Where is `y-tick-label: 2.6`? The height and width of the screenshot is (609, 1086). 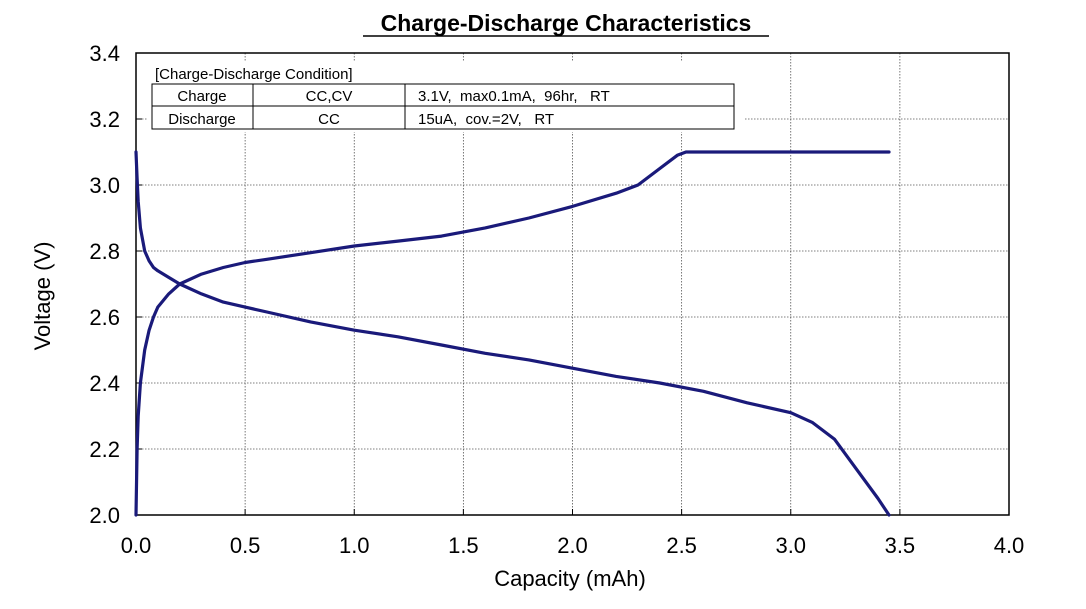 y-tick-label: 2.6 is located at coordinates (104, 317).